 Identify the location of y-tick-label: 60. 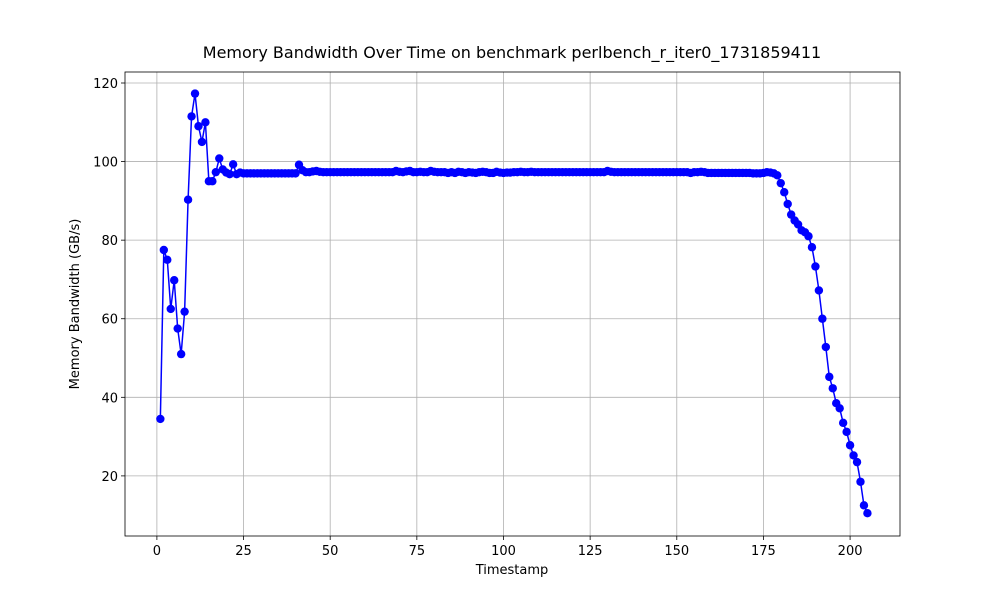
(109, 320).